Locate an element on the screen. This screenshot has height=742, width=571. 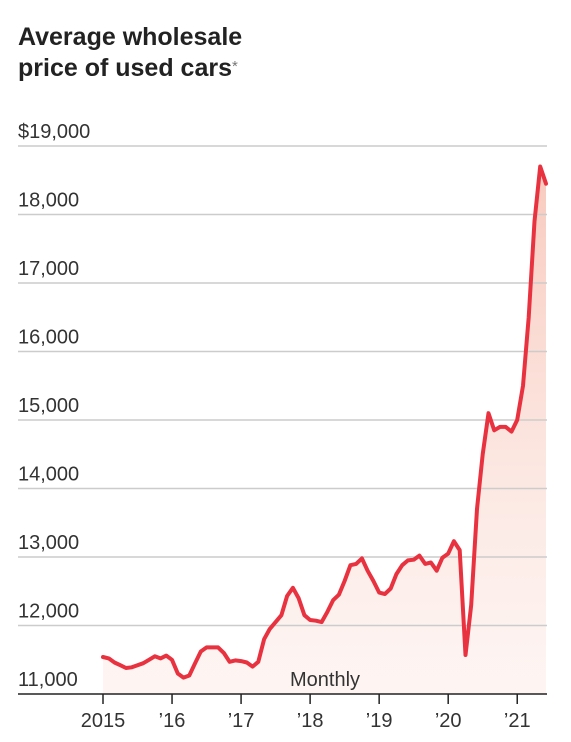
x-tick-label: ’18 is located at coordinates (310, 721).